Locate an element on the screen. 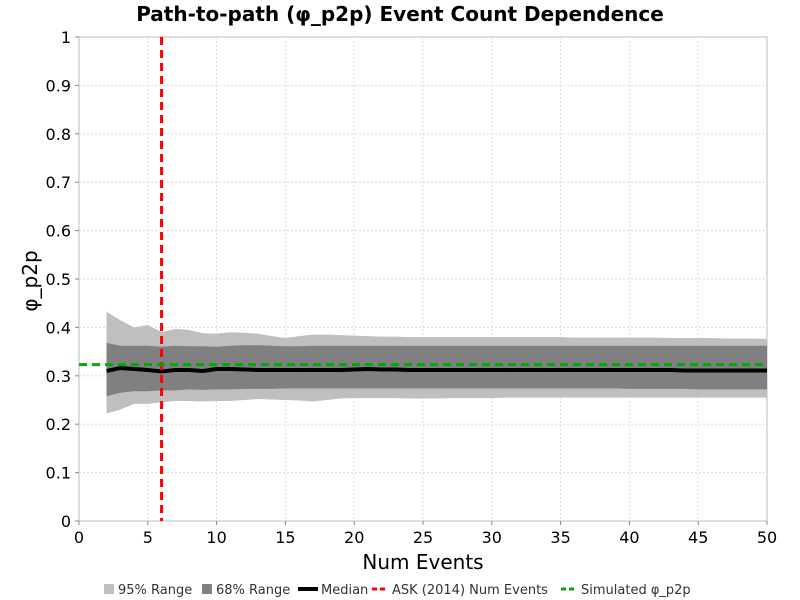  y-tick-label: 0 is located at coordinates (66, 521).